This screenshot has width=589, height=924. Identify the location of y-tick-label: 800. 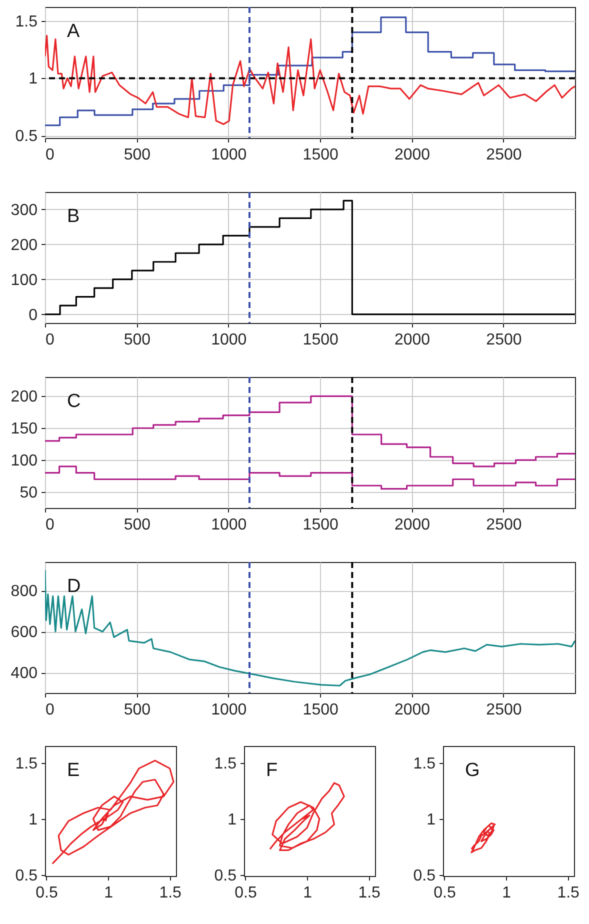
(24, 591).